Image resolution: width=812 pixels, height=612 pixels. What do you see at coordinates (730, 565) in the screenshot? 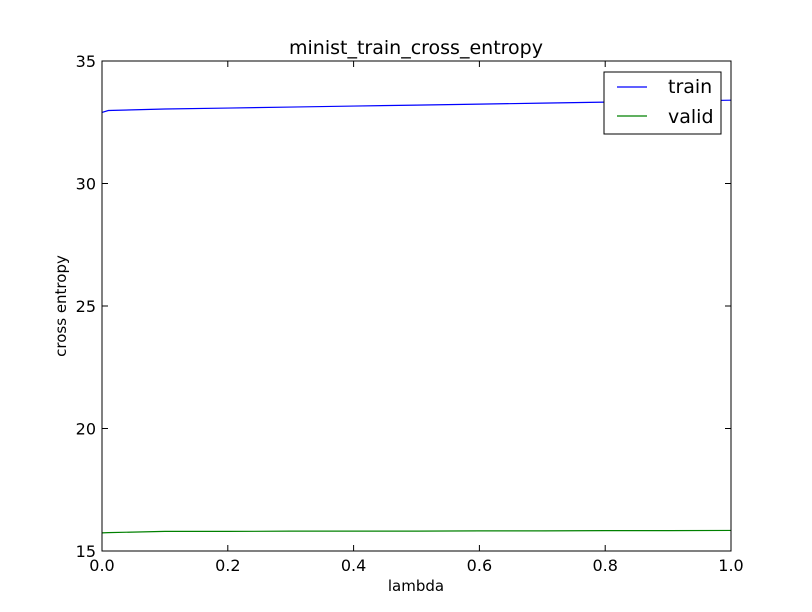
I see `x-tick-label: 1.0` at bounding box center [730, 565].